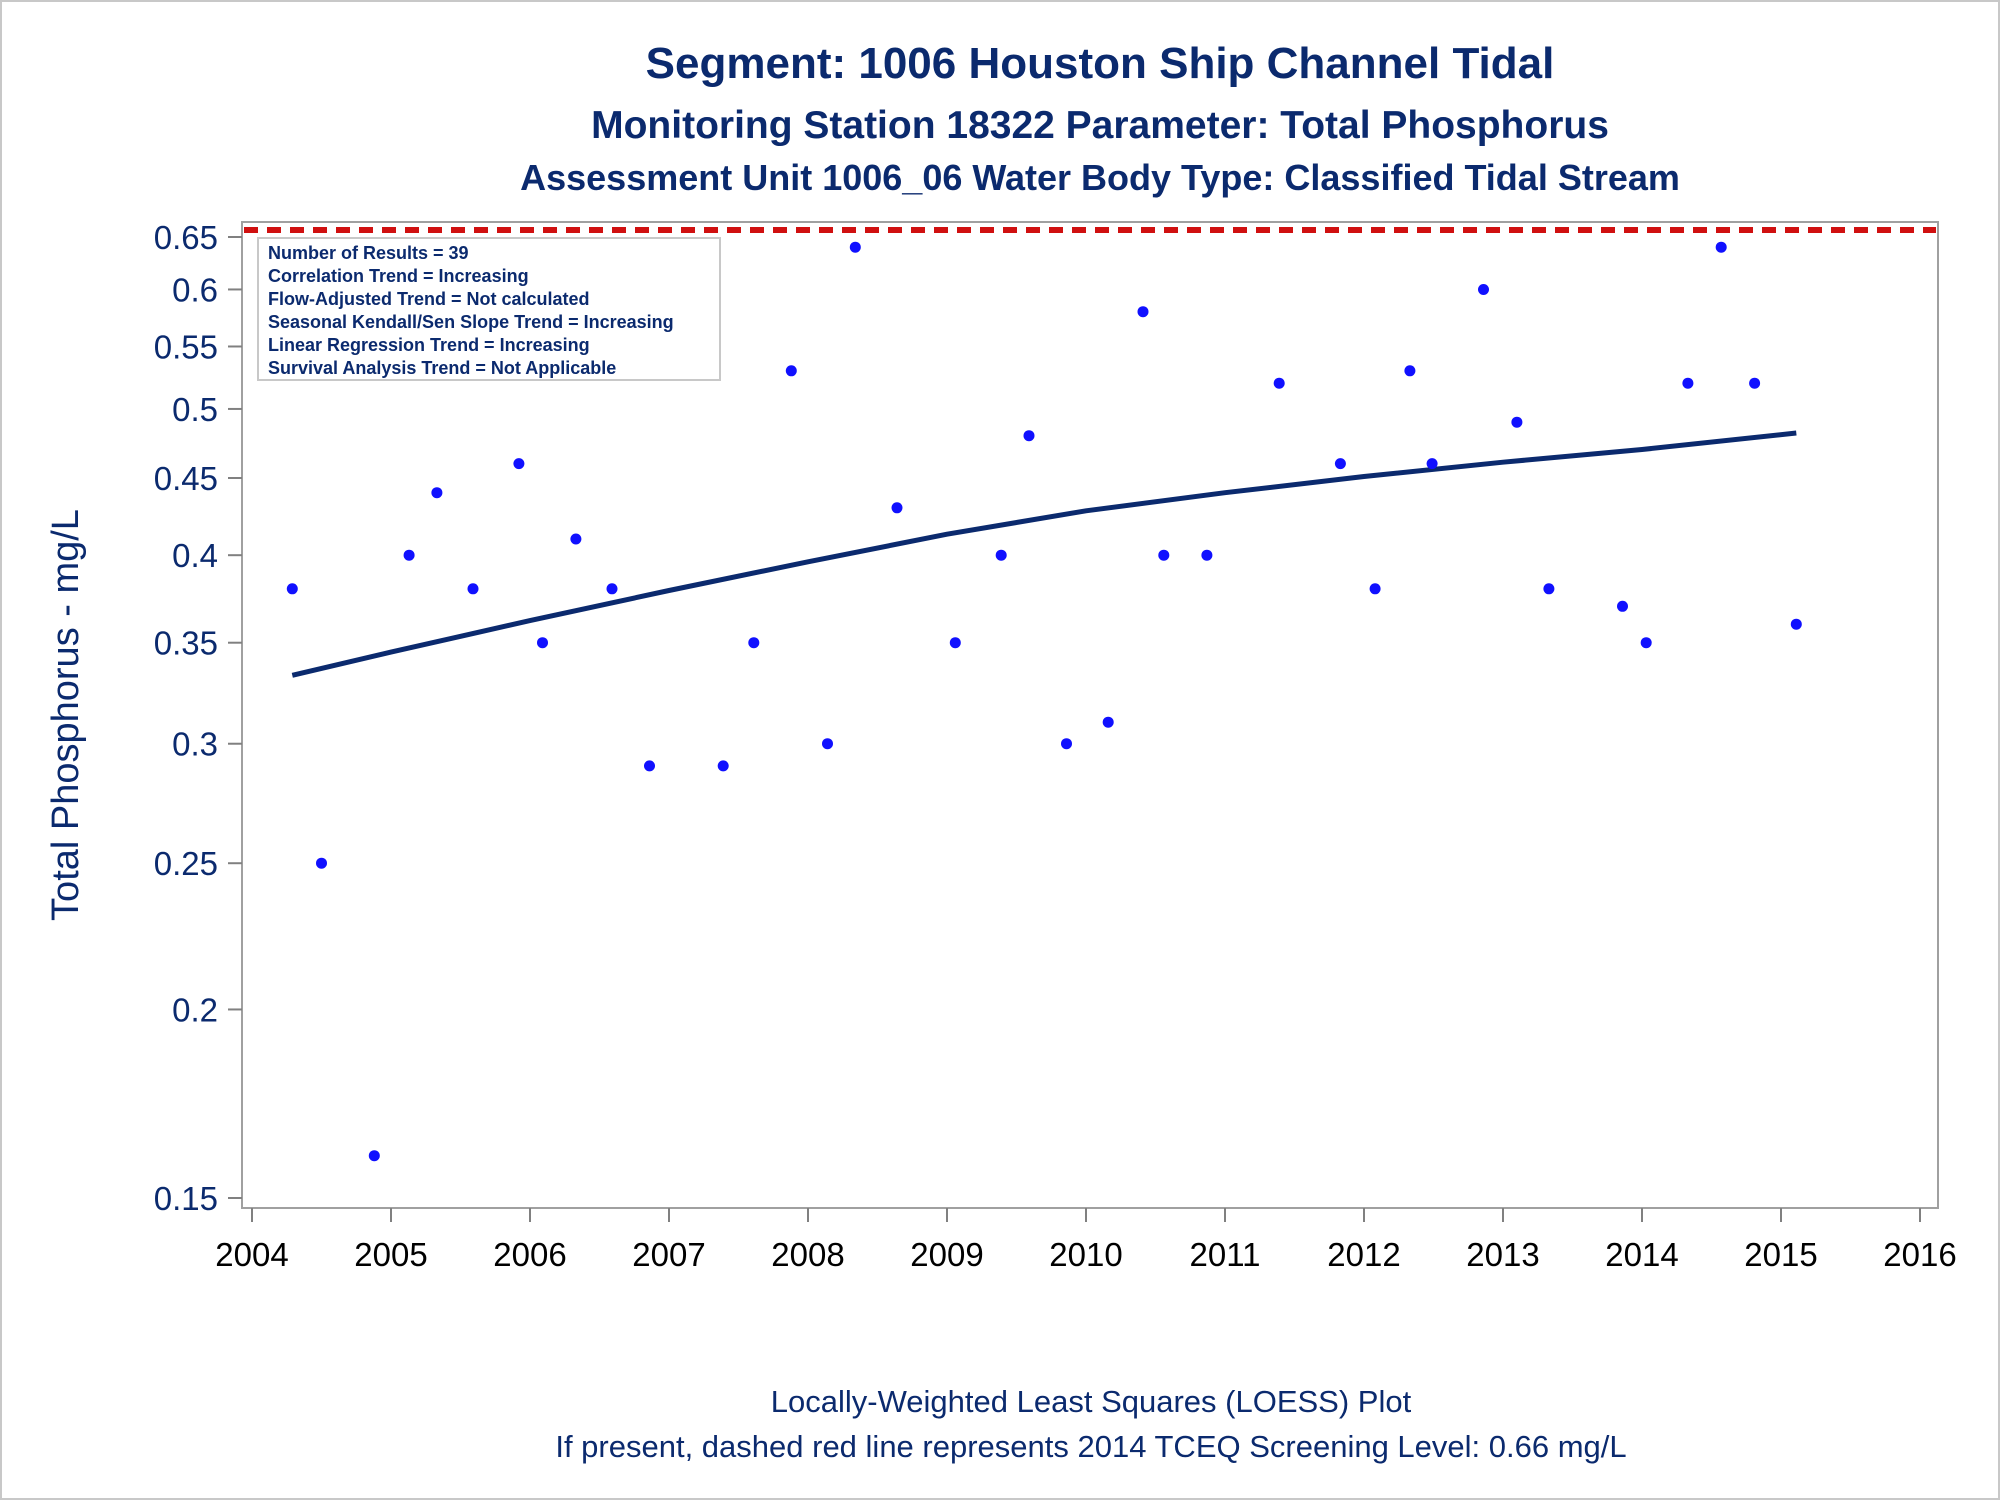 This screenshot has width=2000, height=1500. What do you see at coordinates (186, 478) in the screenshot?
I see `y-tick-label: 0.45` at bounding box center [186, 478].